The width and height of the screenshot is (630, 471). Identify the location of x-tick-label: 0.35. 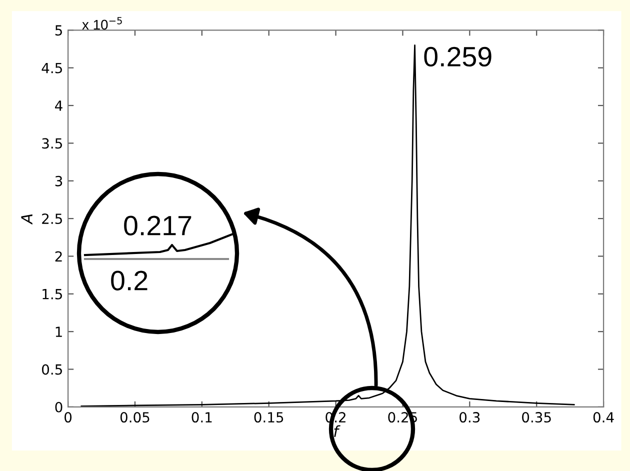
(536, 417).